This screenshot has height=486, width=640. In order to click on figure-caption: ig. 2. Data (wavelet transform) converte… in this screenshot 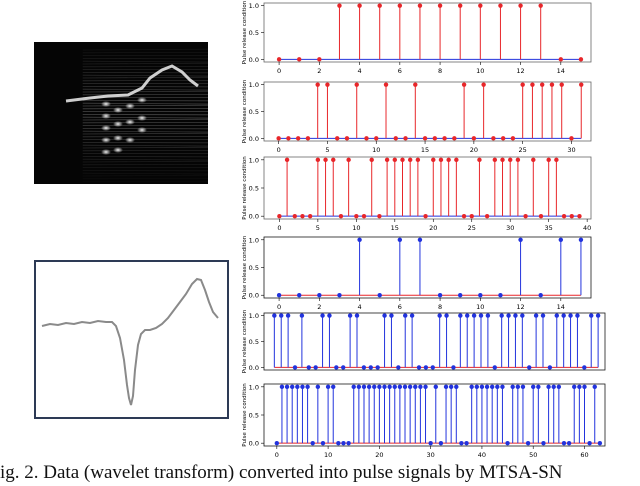, I will do `click(281, 472)`.